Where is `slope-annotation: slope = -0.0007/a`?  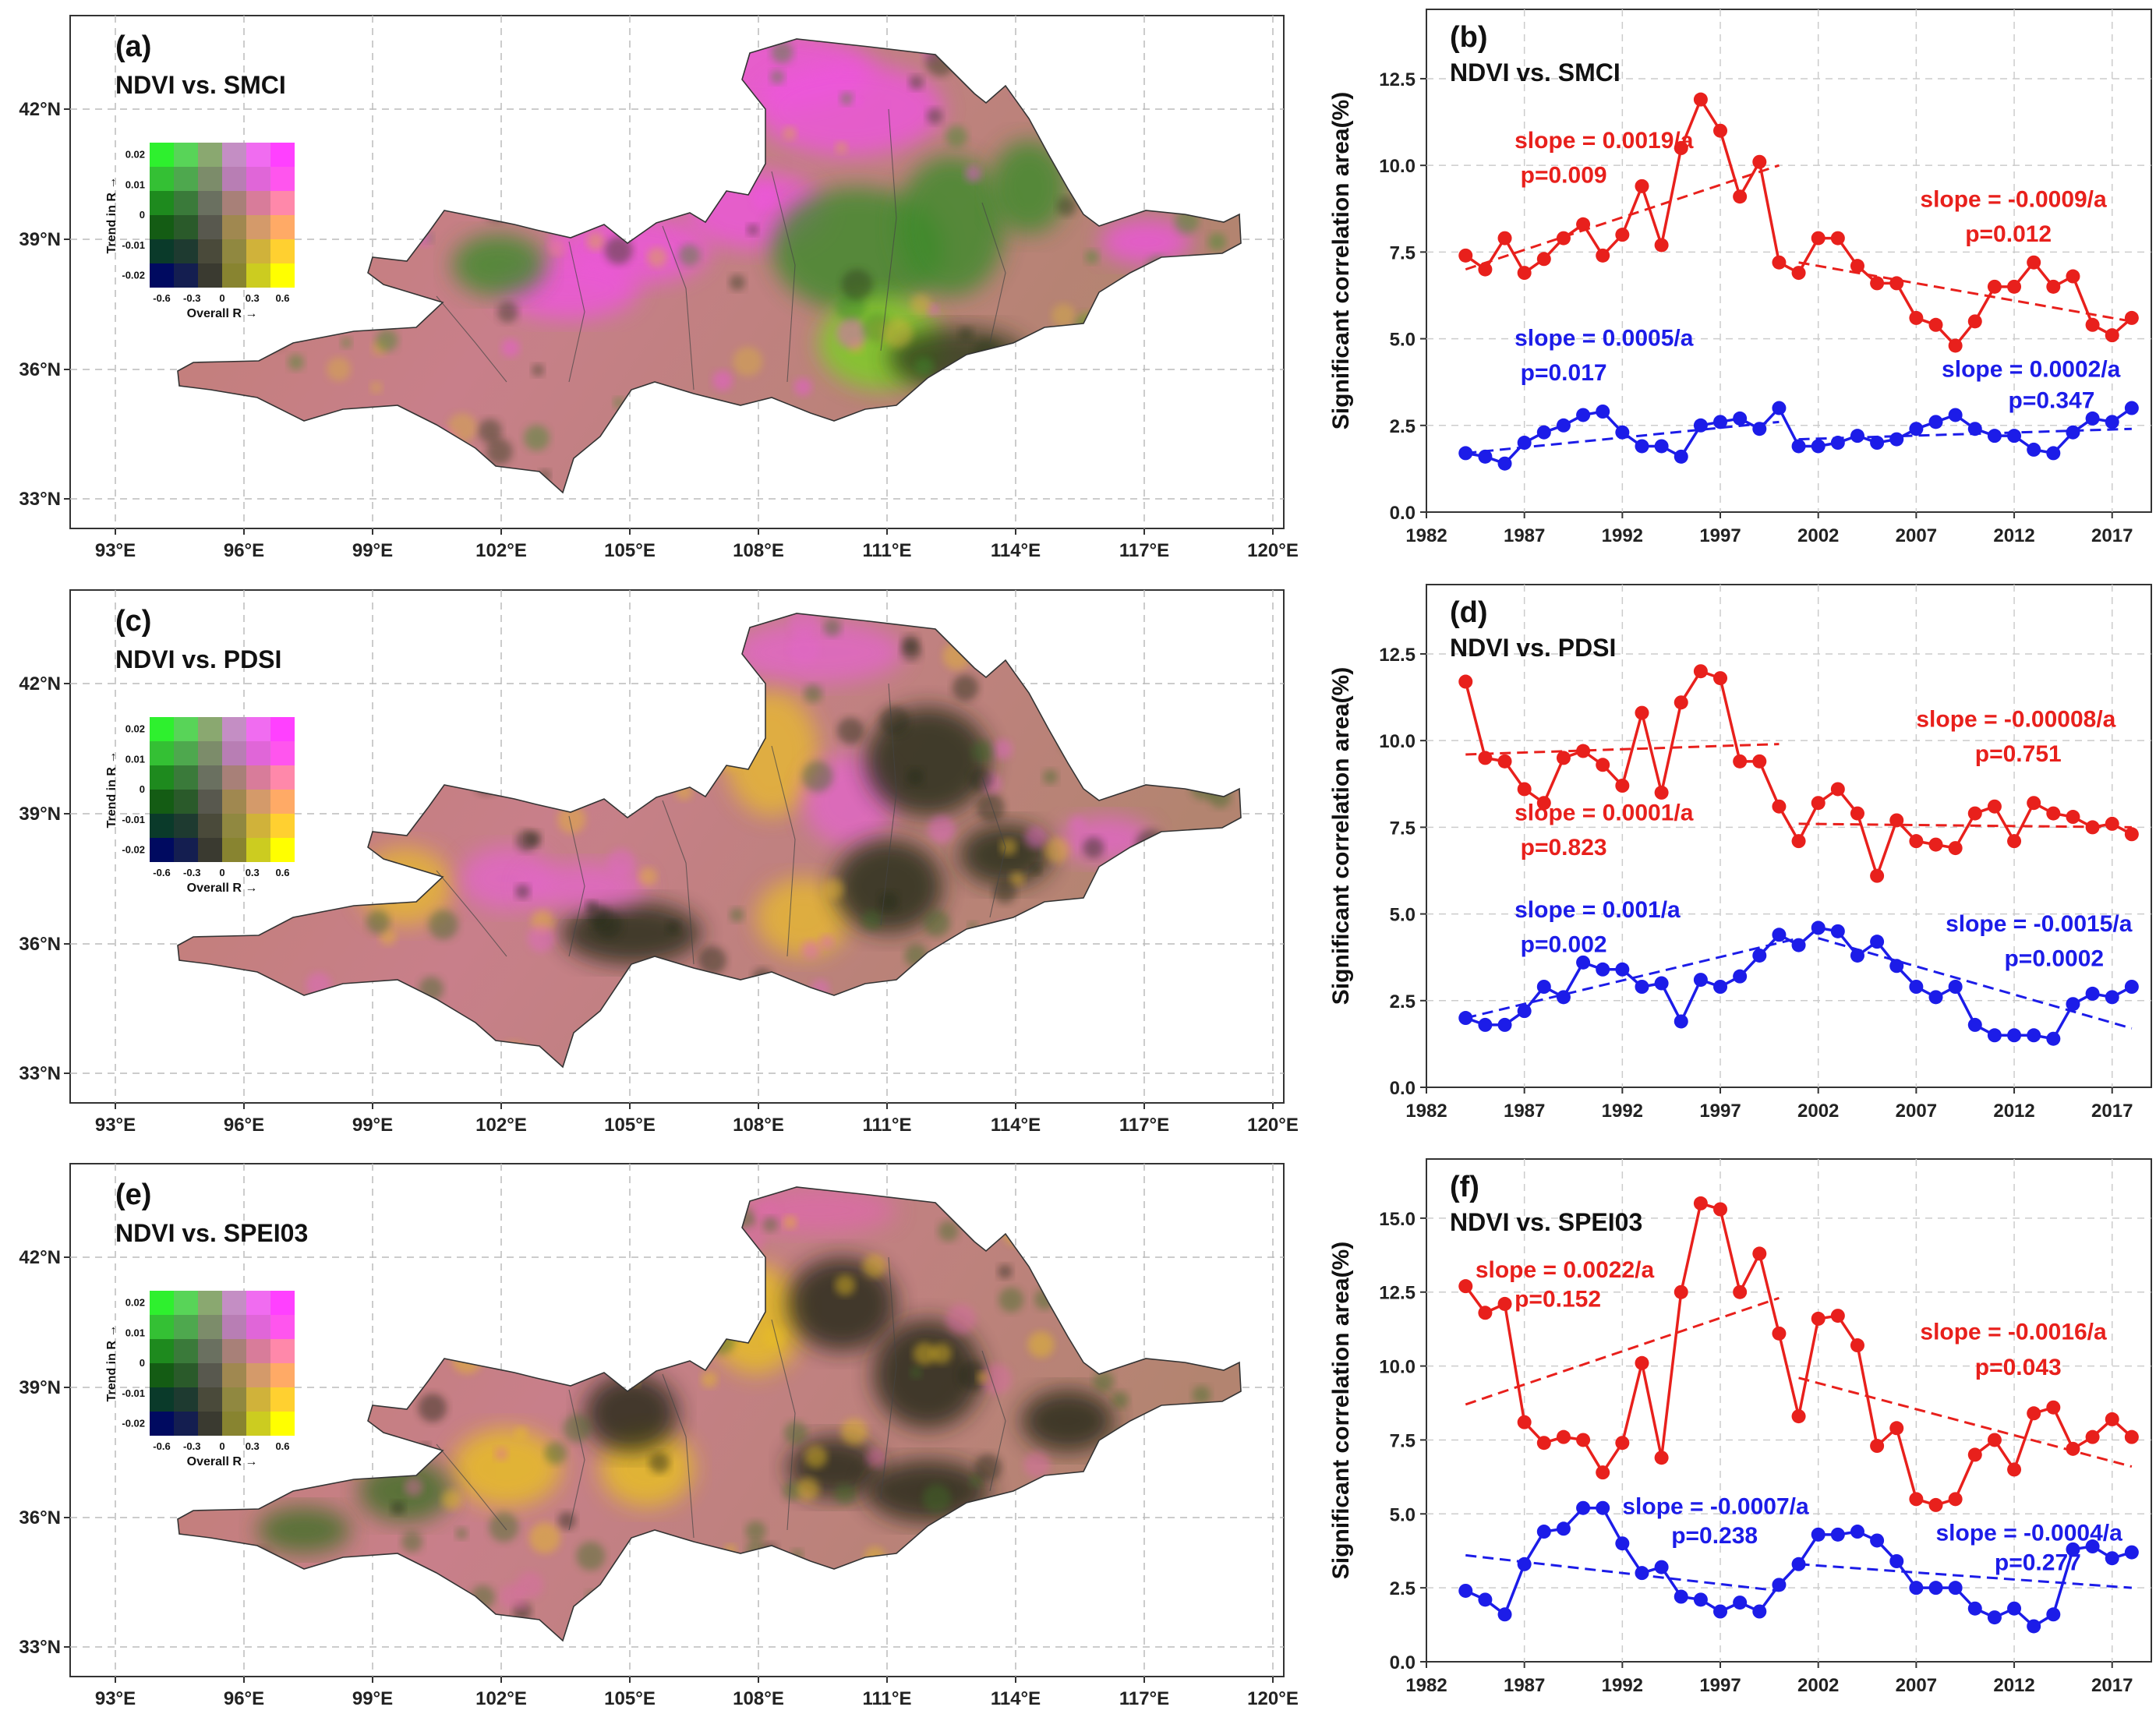
slope-annotation: slope = -0.0007/a is located at coordinates (1715, 1506).